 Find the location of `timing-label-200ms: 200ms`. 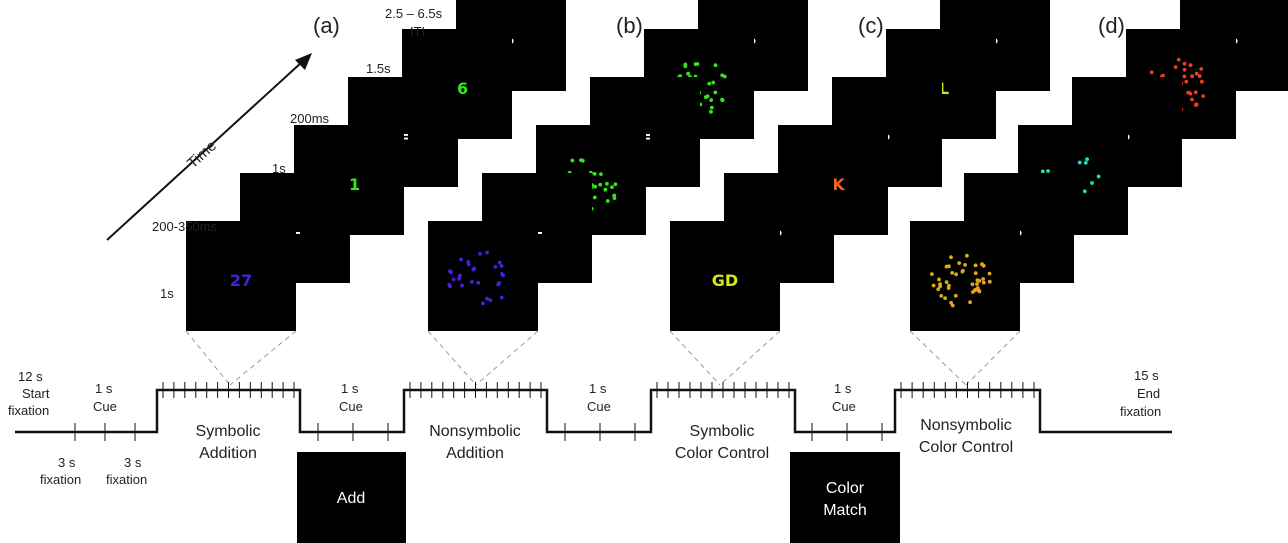

timing-label-200ms: 200ms is located at coordinates (310, 118).